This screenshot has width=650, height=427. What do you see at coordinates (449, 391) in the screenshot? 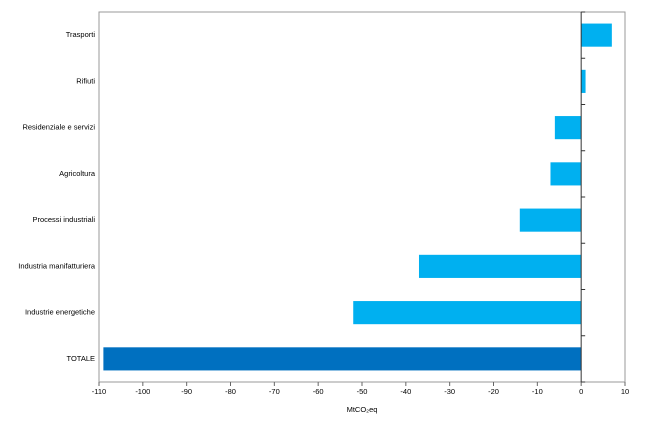
I see `x-tick-label: -30` at bounding box center [449, 391].